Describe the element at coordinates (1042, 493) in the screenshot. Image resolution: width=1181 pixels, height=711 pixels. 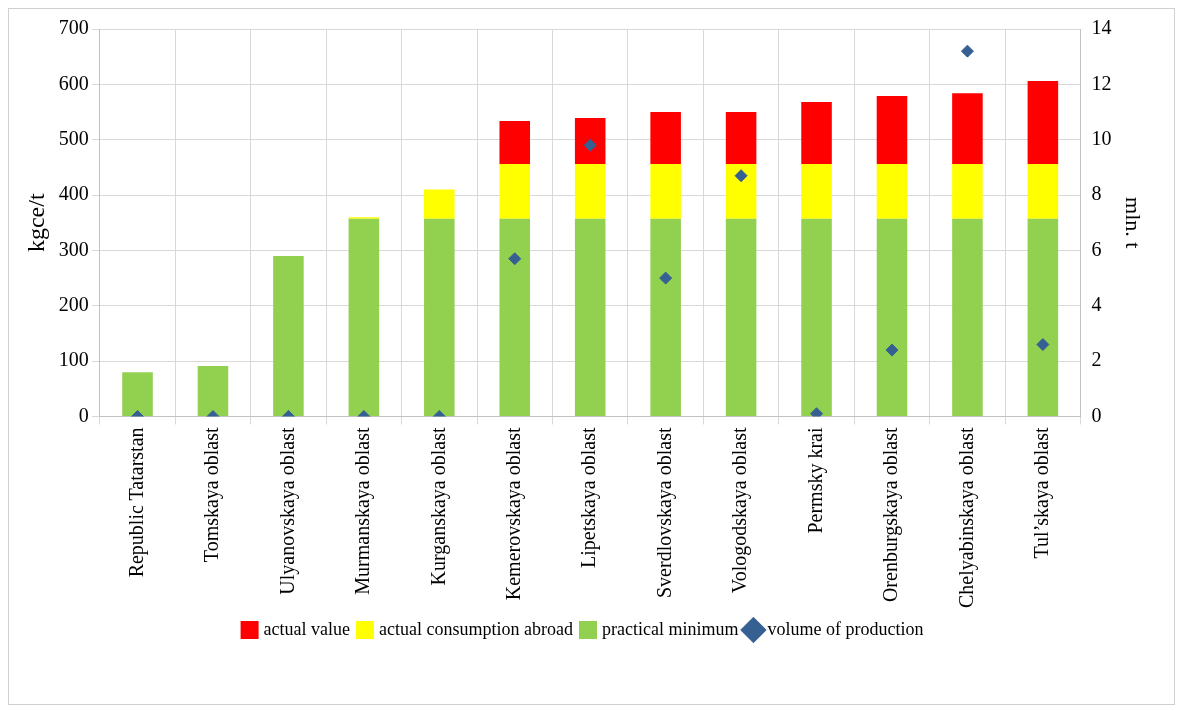
I see `x-tick-label: Tul’skaya oblast` at that location.